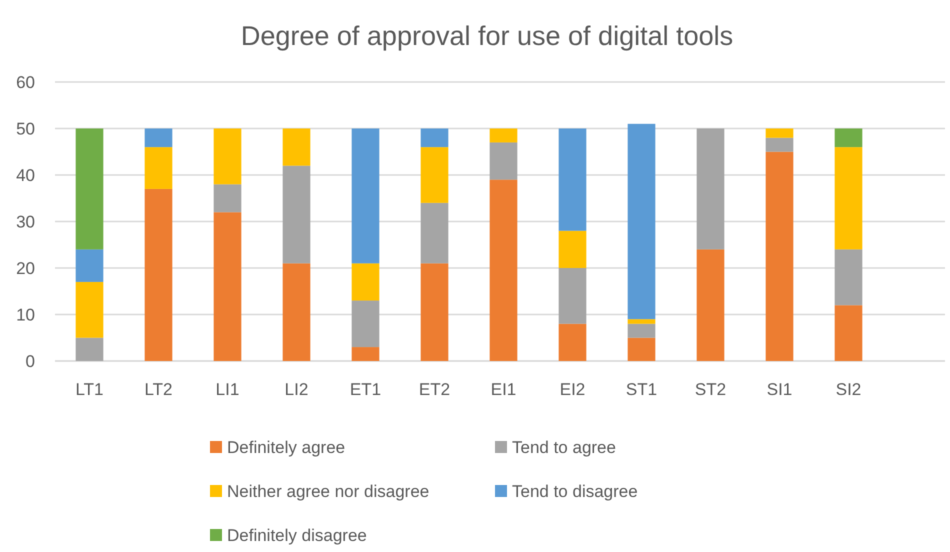 This screenshot has height=552, width=950. I want to click on legend-label: Tend to disagree, so click(575, 491).